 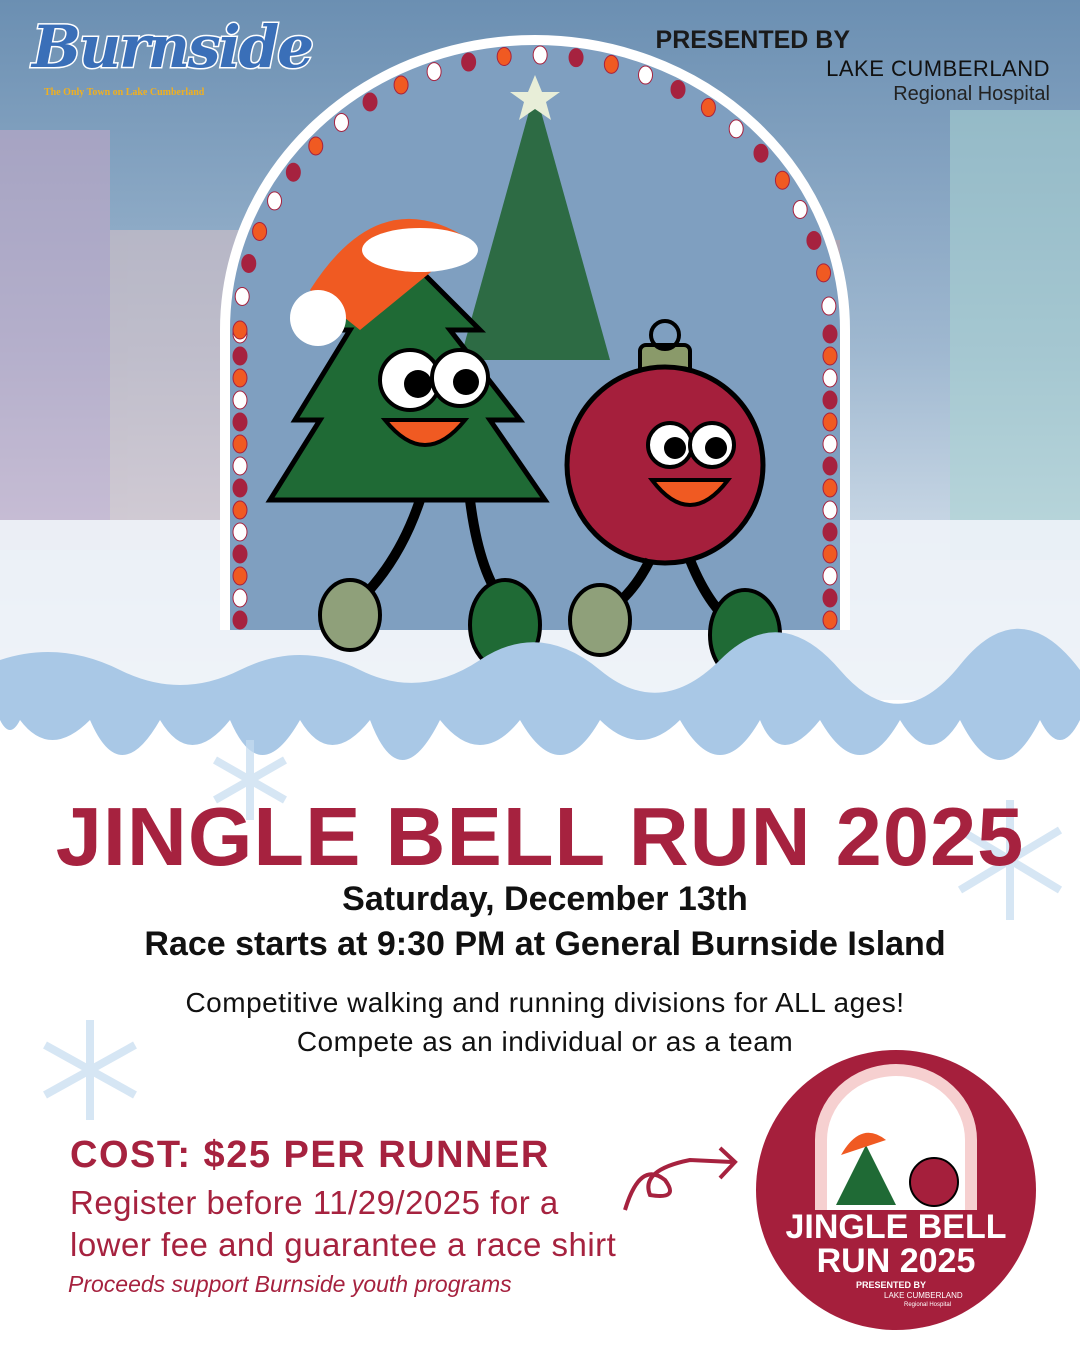 What do you see at coordinates (896, 1261) in the screenshot?
I see `badge-title-2: RUN 2025` at bounding box center [896, 1261].